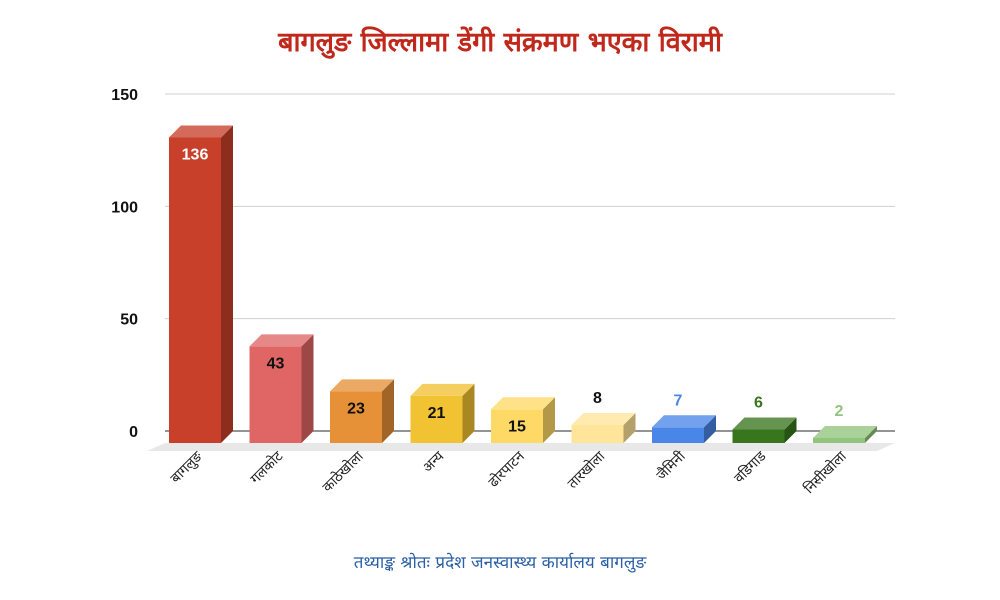 The width and height of the screenshot is (1000, 600). I want to click on data-label: 8, so click(597, 398).